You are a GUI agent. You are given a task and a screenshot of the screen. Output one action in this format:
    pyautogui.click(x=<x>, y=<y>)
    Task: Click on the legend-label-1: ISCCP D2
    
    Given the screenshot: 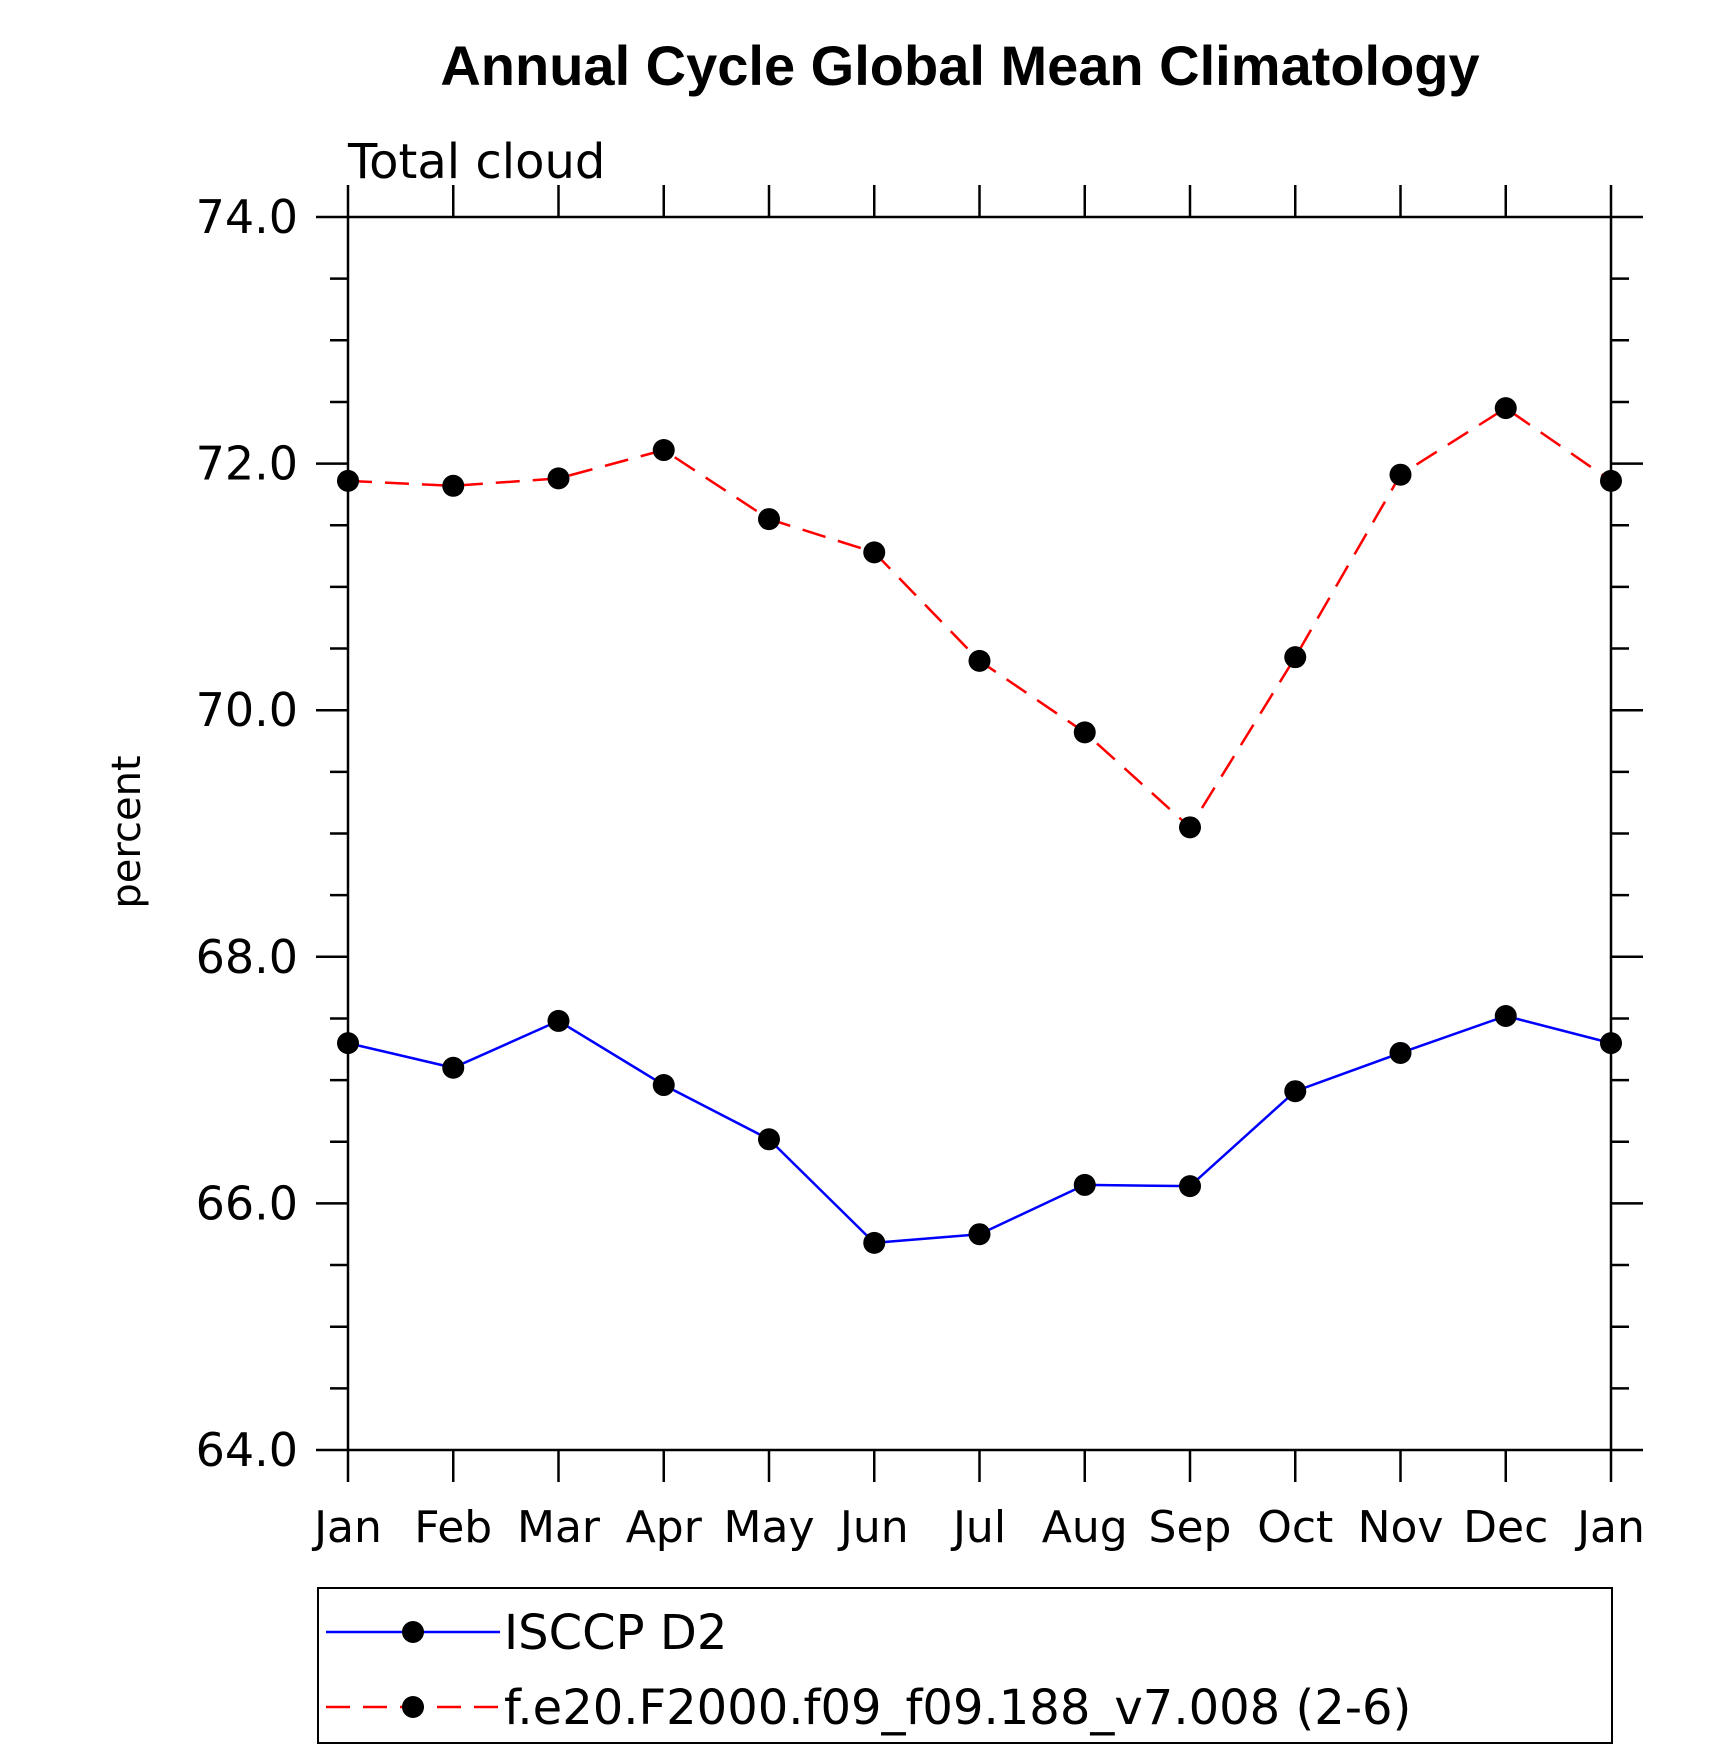 What is the action you would take?
    pyautogui.click(x=615, y=1633)
    